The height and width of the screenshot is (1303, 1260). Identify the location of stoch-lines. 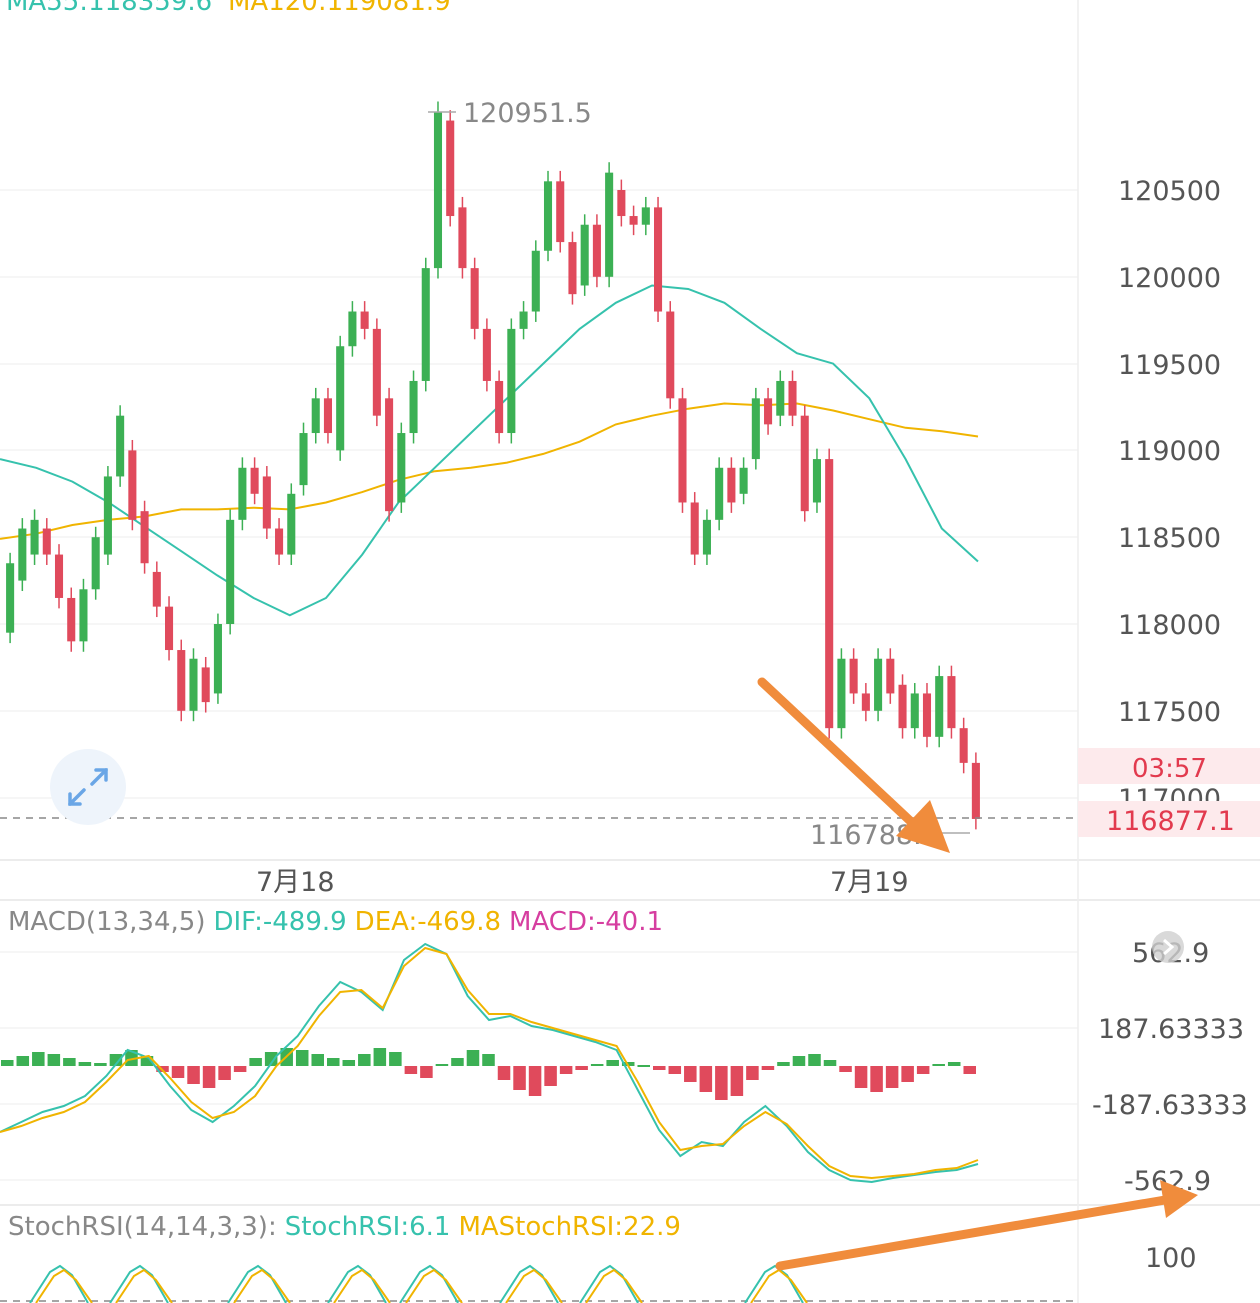
(418, 1283).